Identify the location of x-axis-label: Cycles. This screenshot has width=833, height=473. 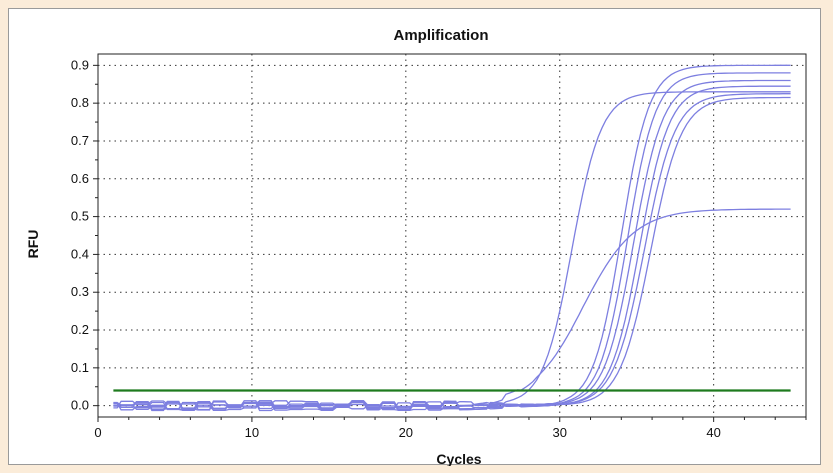
(458, 458).